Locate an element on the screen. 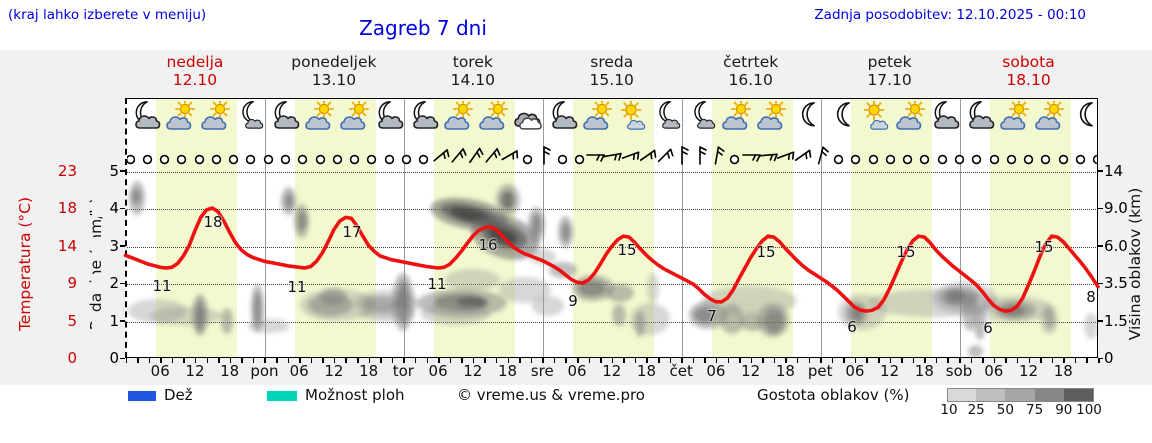 The image size is (1152, 443). x-tick-label: tor is located at coordinates (403, 371).